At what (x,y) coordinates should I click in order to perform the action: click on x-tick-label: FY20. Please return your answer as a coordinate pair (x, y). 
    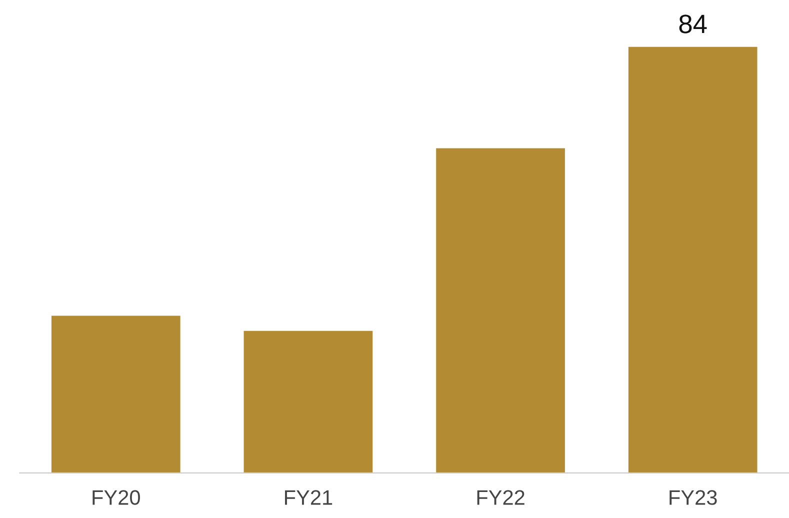
    Looking at the image, I should click on (116, 497).